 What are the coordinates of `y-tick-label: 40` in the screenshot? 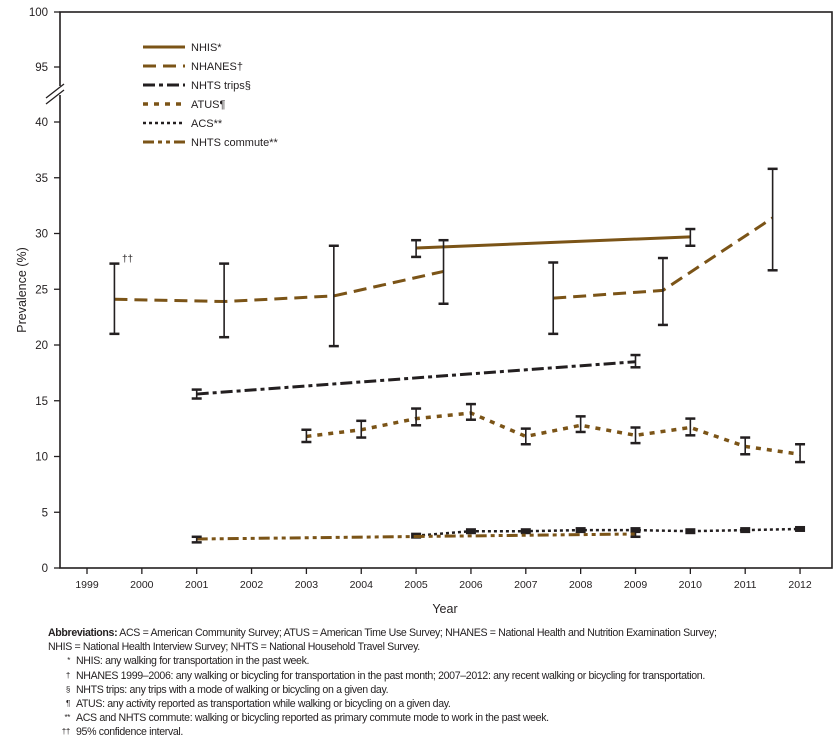 It's located at (41, 123).